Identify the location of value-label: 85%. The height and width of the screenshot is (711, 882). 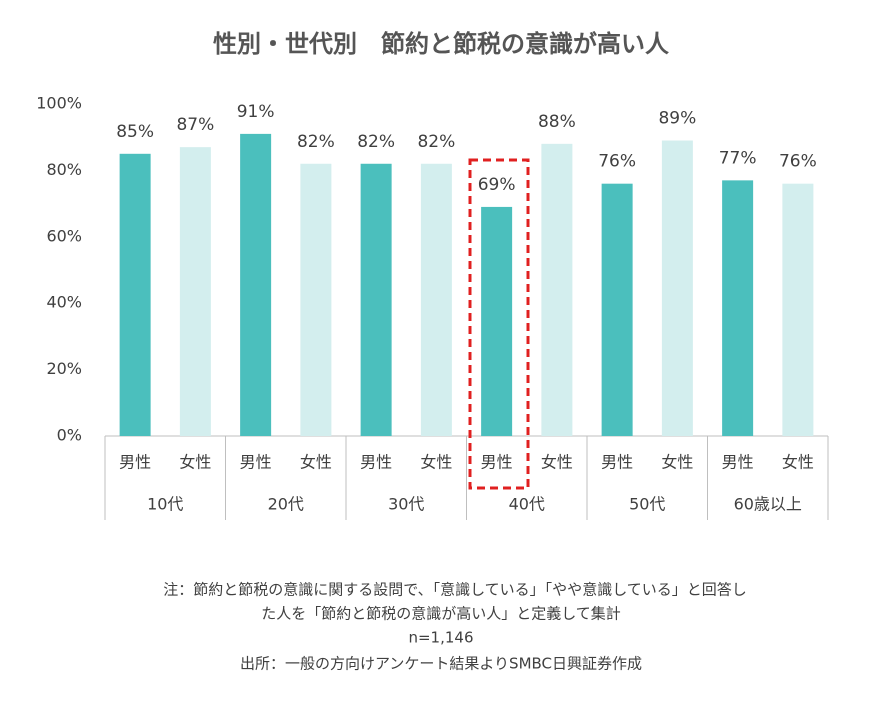
(135, 132).